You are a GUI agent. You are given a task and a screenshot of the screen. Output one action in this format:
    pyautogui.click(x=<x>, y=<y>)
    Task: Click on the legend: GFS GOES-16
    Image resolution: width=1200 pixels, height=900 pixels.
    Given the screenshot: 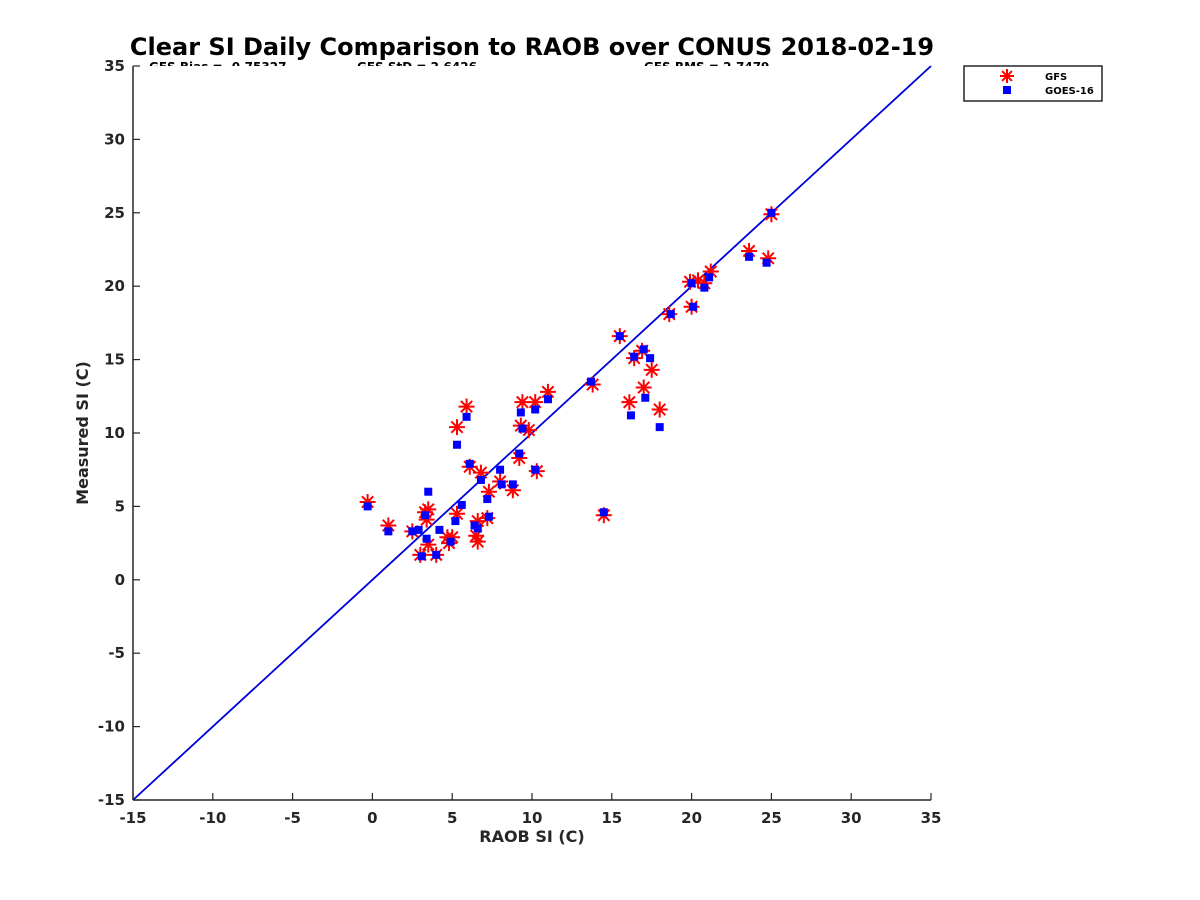 What is the action you would take?
    pyautogui.click(x=1033, y=83)
    